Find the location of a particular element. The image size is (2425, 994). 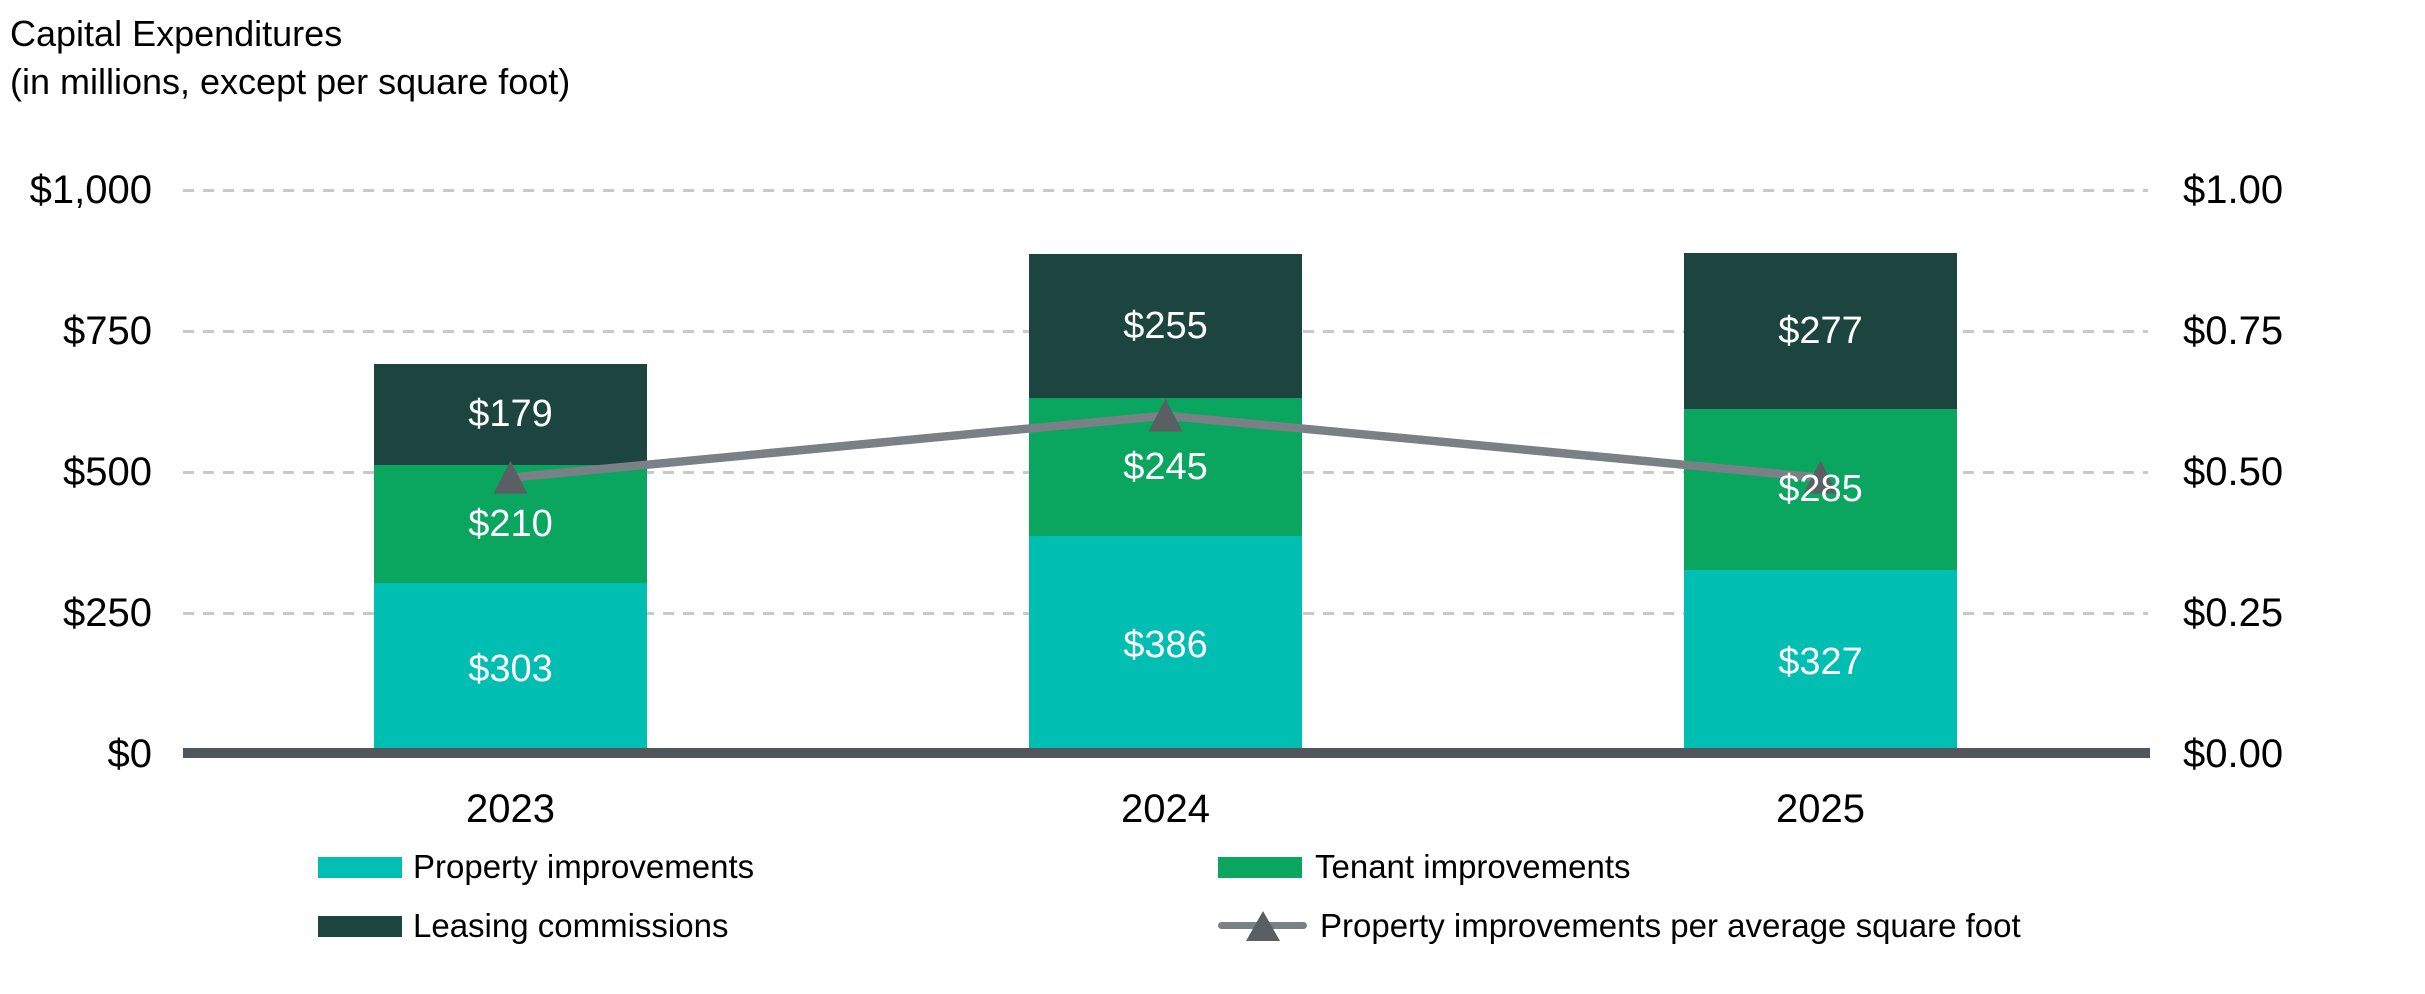

x-axis-baseline is located at coordinates (1166, 753).